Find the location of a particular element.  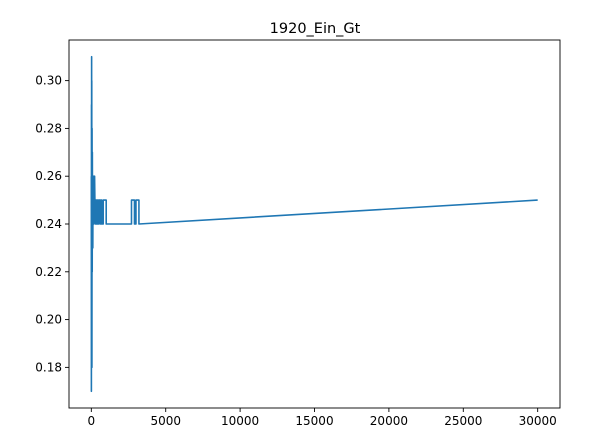

y-tick-label: 0.24 is located at coordinates (48, 224).